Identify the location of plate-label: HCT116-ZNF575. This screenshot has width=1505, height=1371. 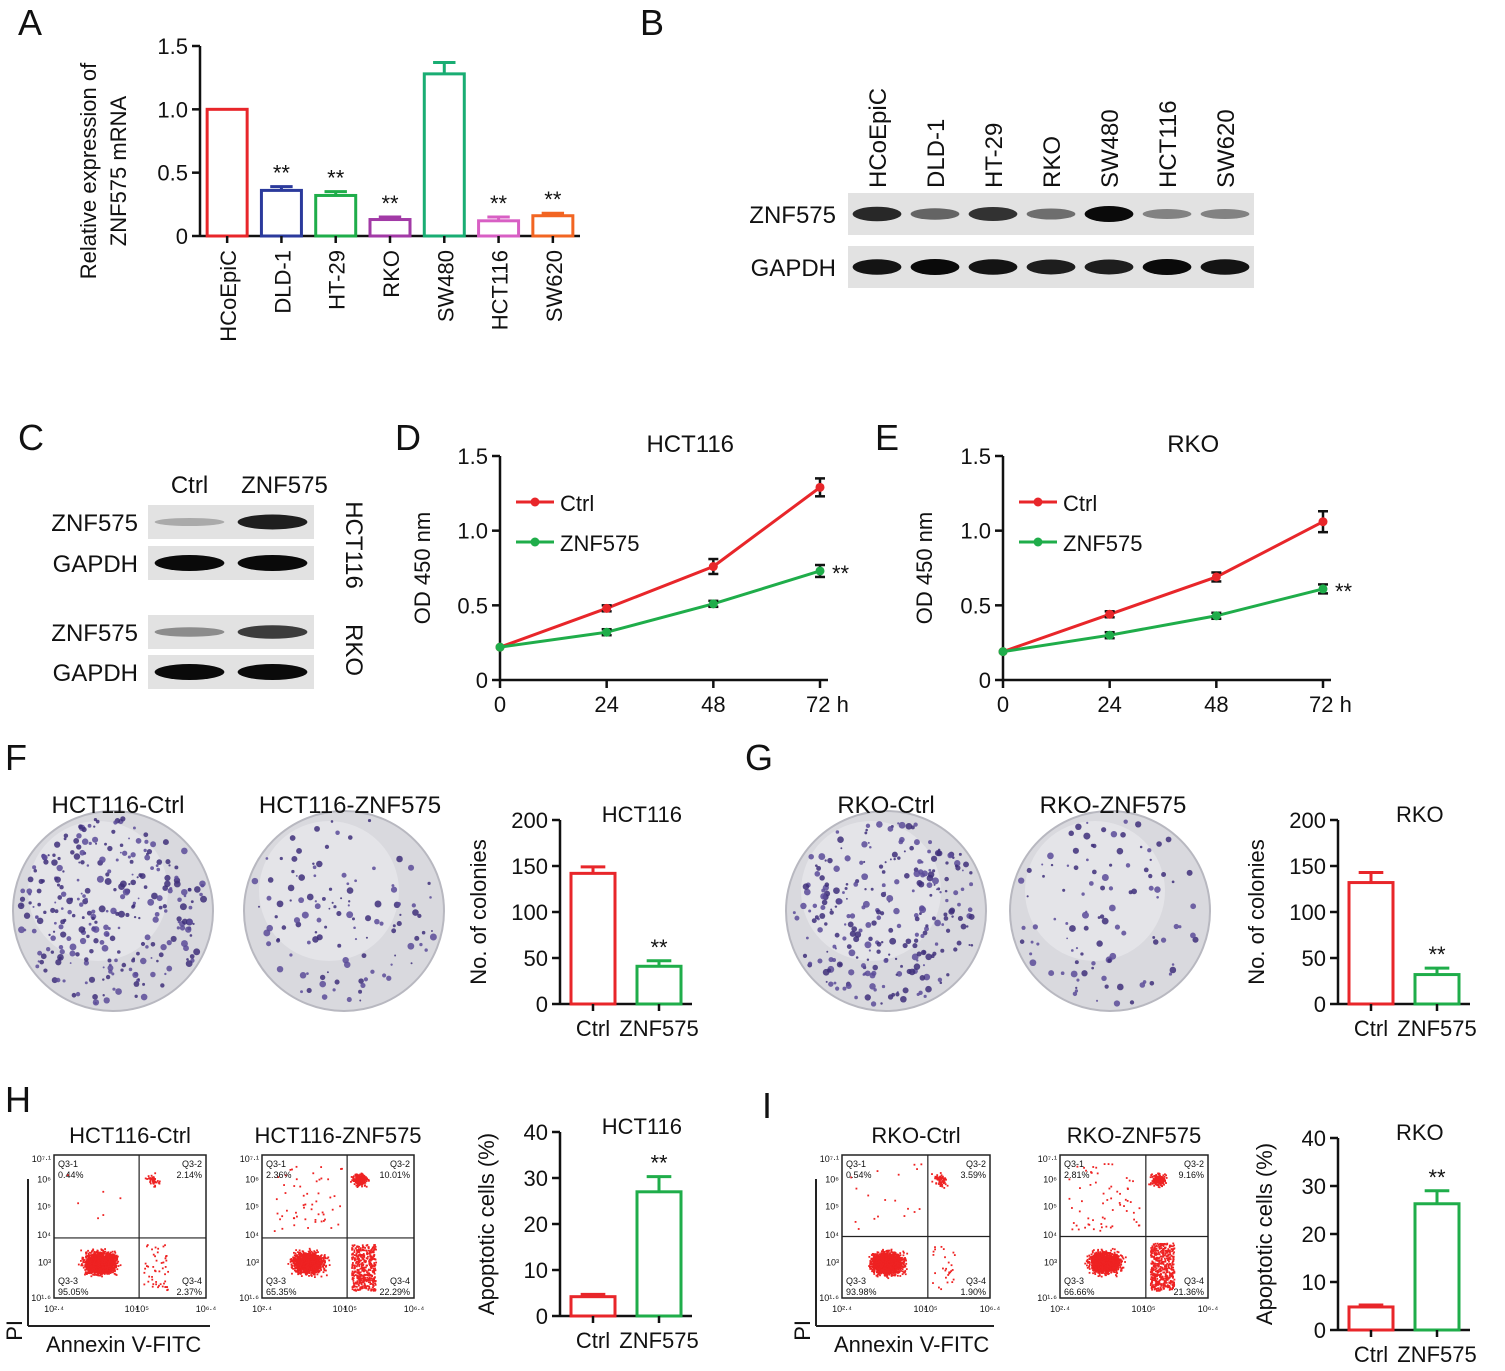
(350, 805).